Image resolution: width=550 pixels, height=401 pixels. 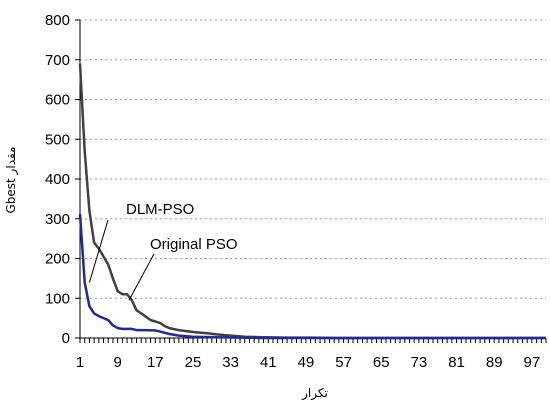 I want to click on x-tick-label: 41, so click(x=268, y=362).